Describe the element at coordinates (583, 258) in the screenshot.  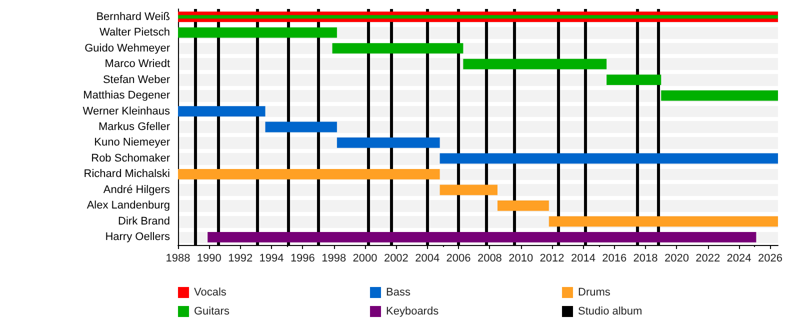
I see `x-tick-label: 2014` at that location.